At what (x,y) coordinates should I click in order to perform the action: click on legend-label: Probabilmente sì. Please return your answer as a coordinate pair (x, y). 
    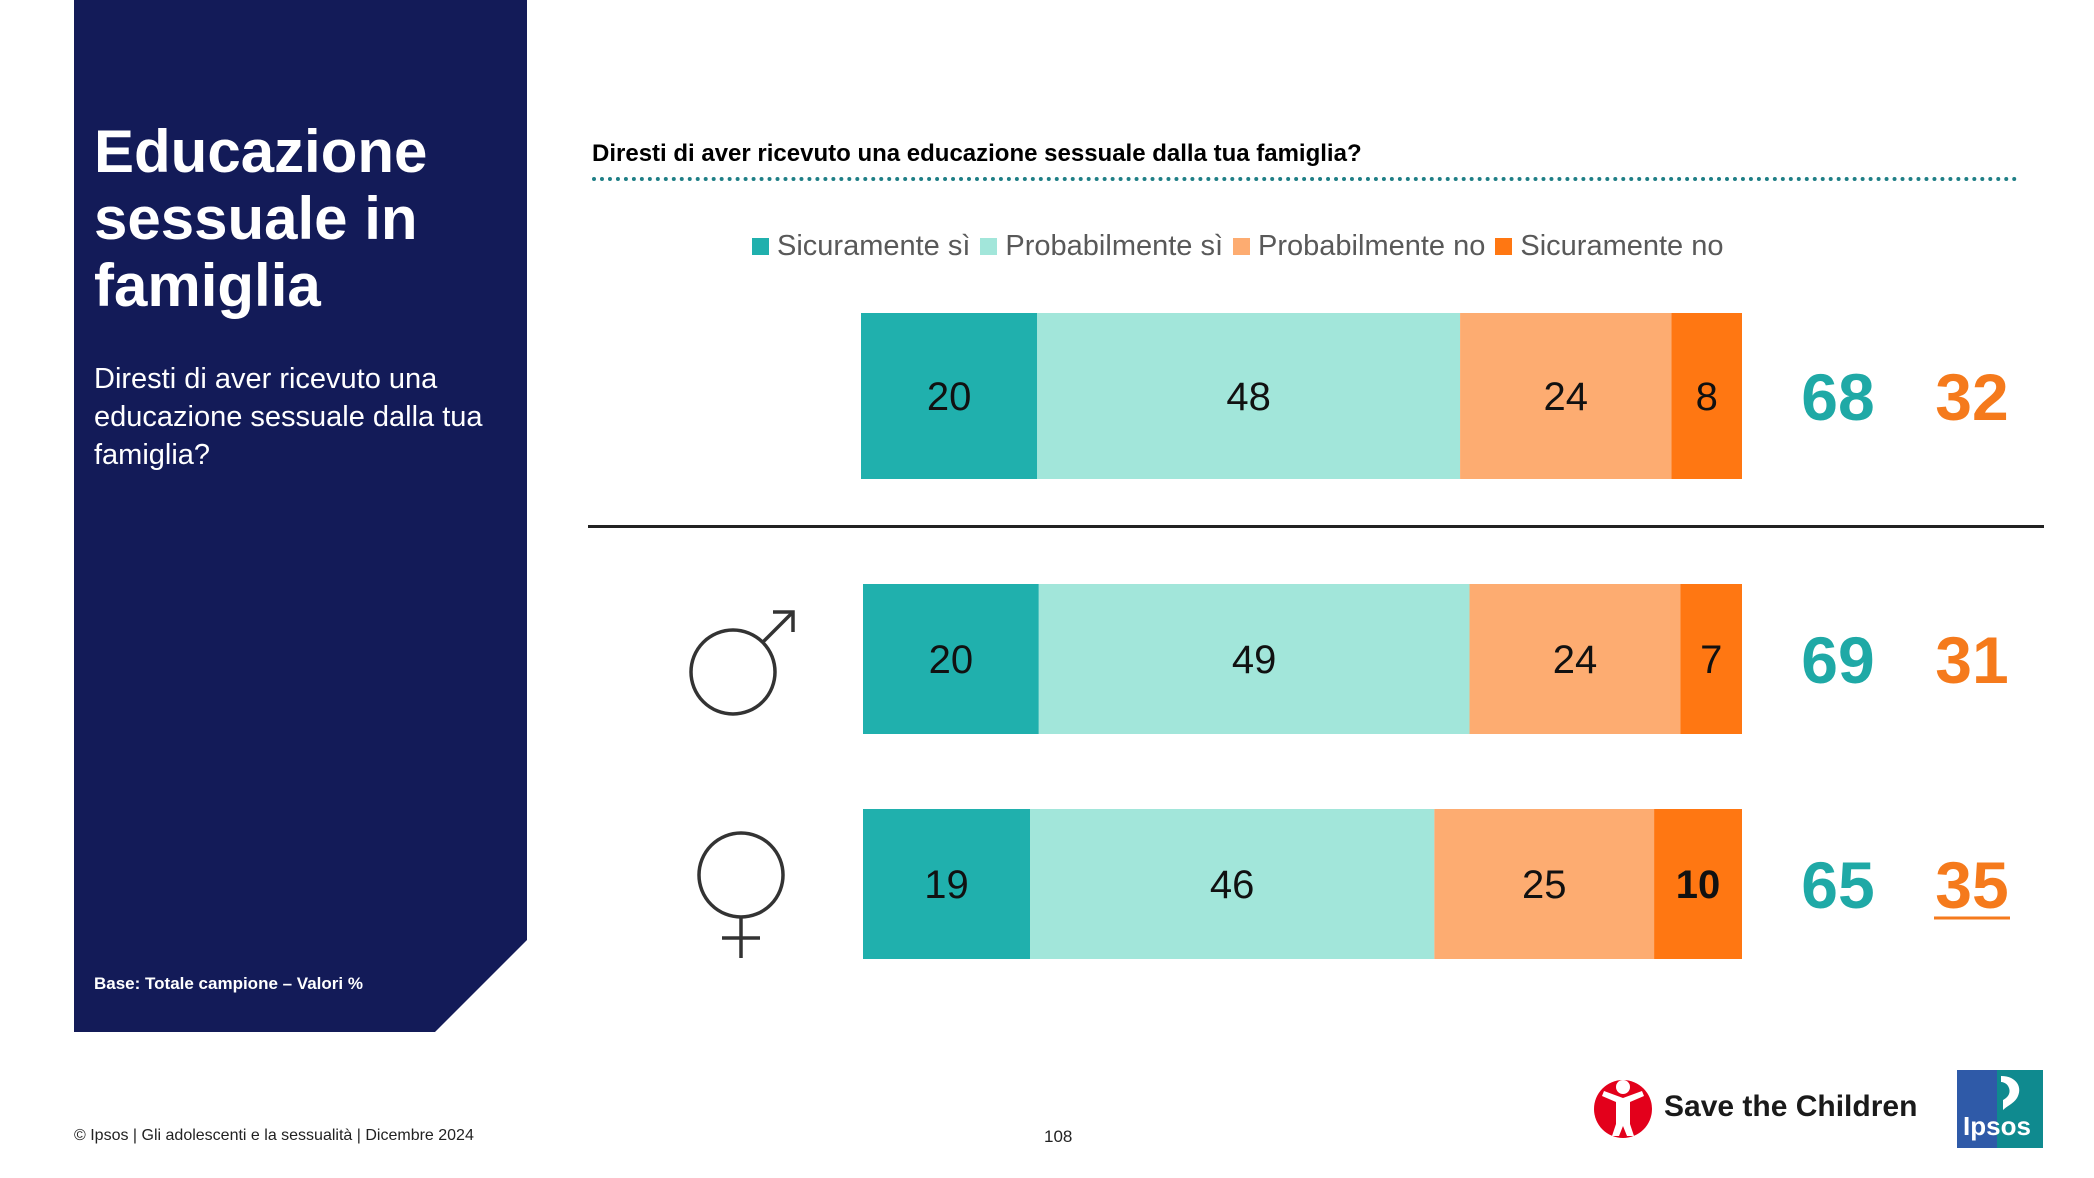
    Looking at the image, I should click on (1114, 245).